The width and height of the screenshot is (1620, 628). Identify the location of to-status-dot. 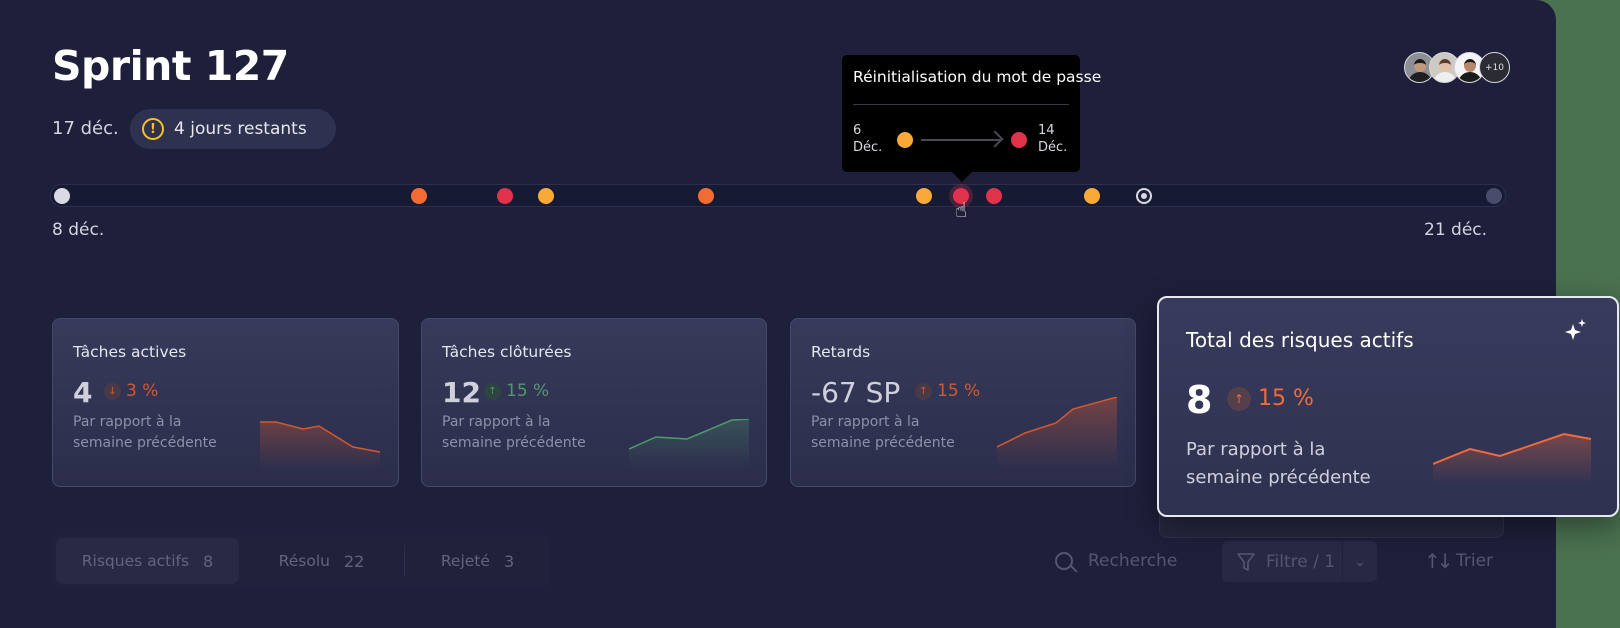
(1019, 140).